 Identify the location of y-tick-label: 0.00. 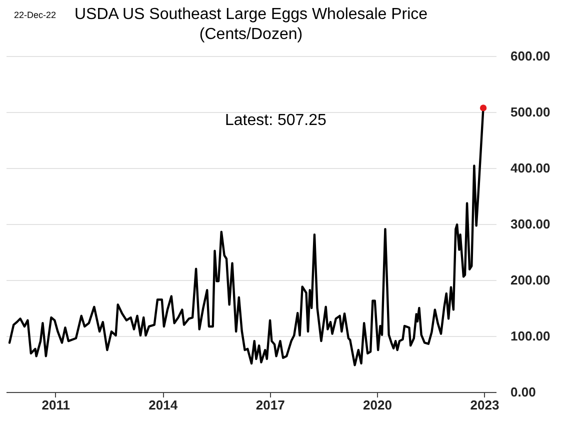
(523, 392).